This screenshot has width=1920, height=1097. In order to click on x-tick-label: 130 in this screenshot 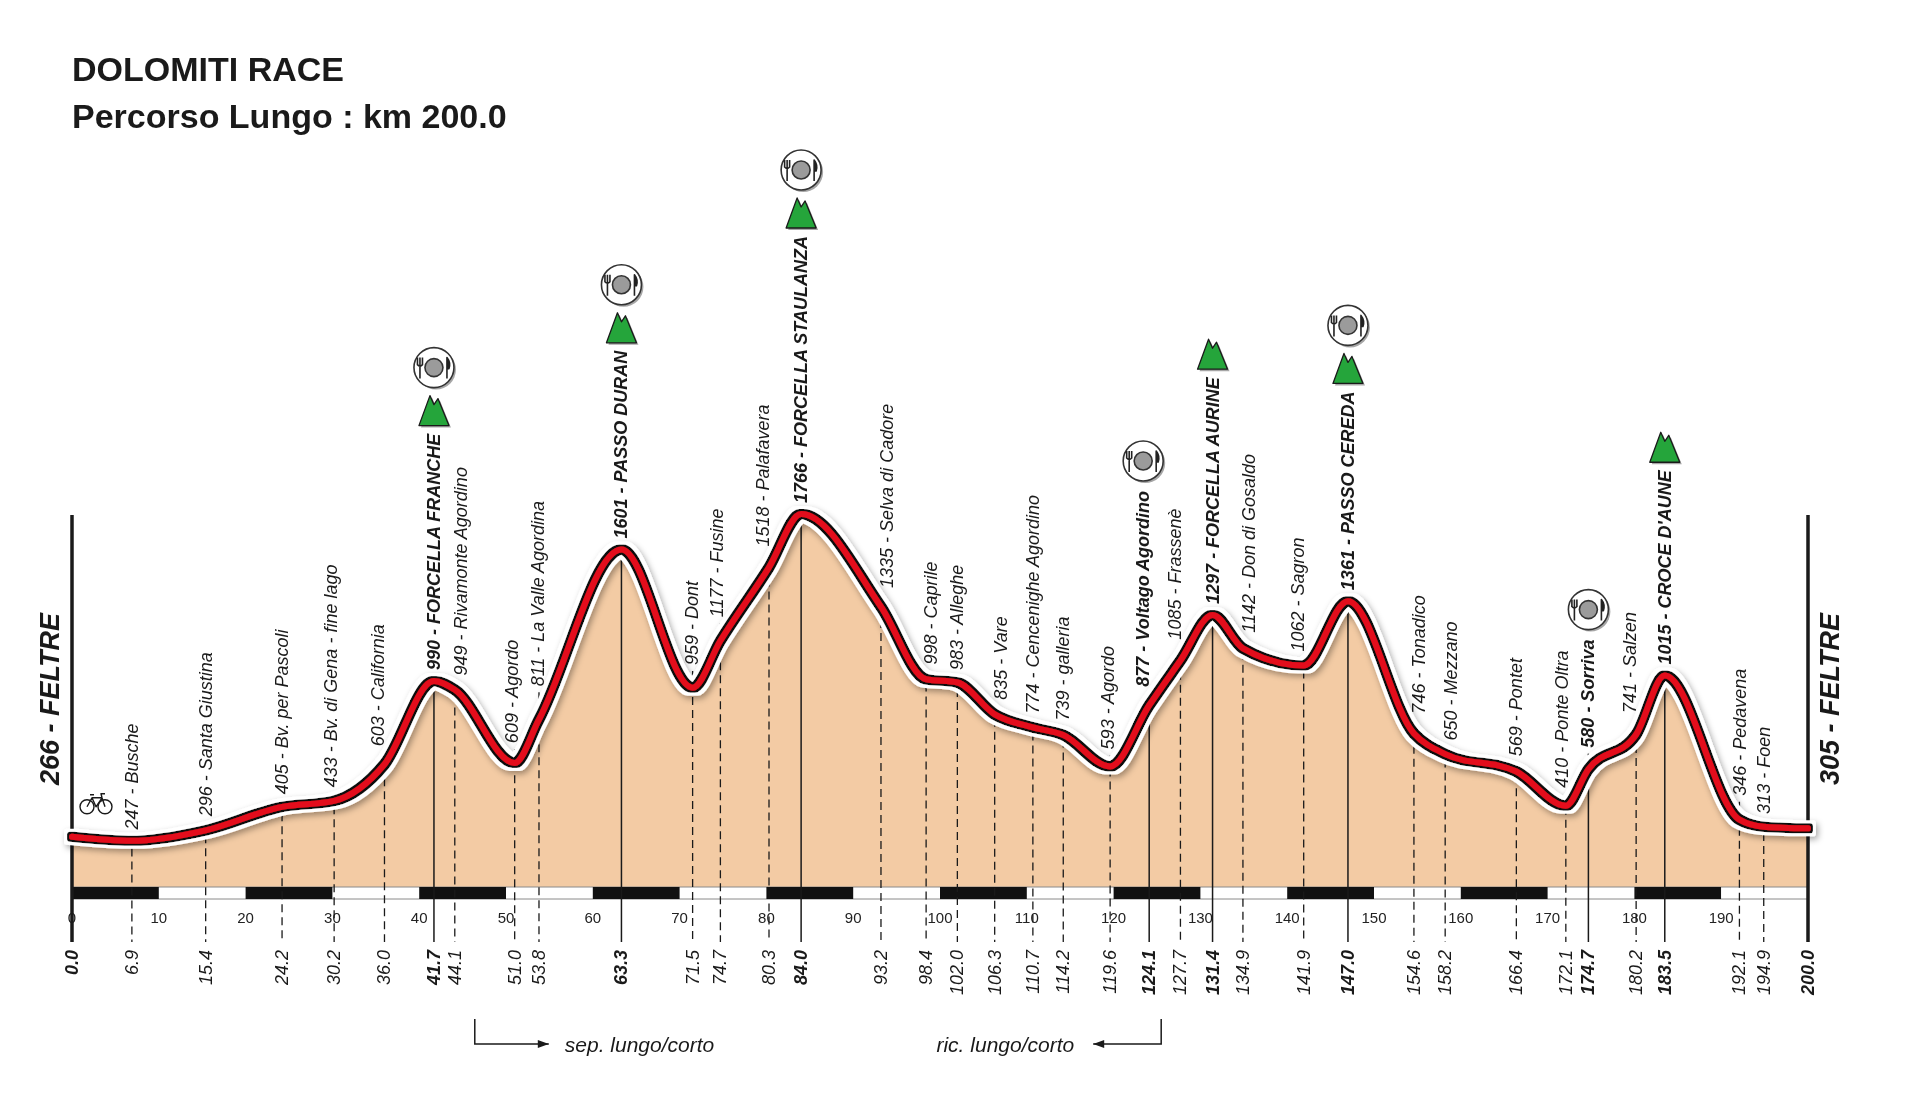, I will do `click(1200, 917)`.